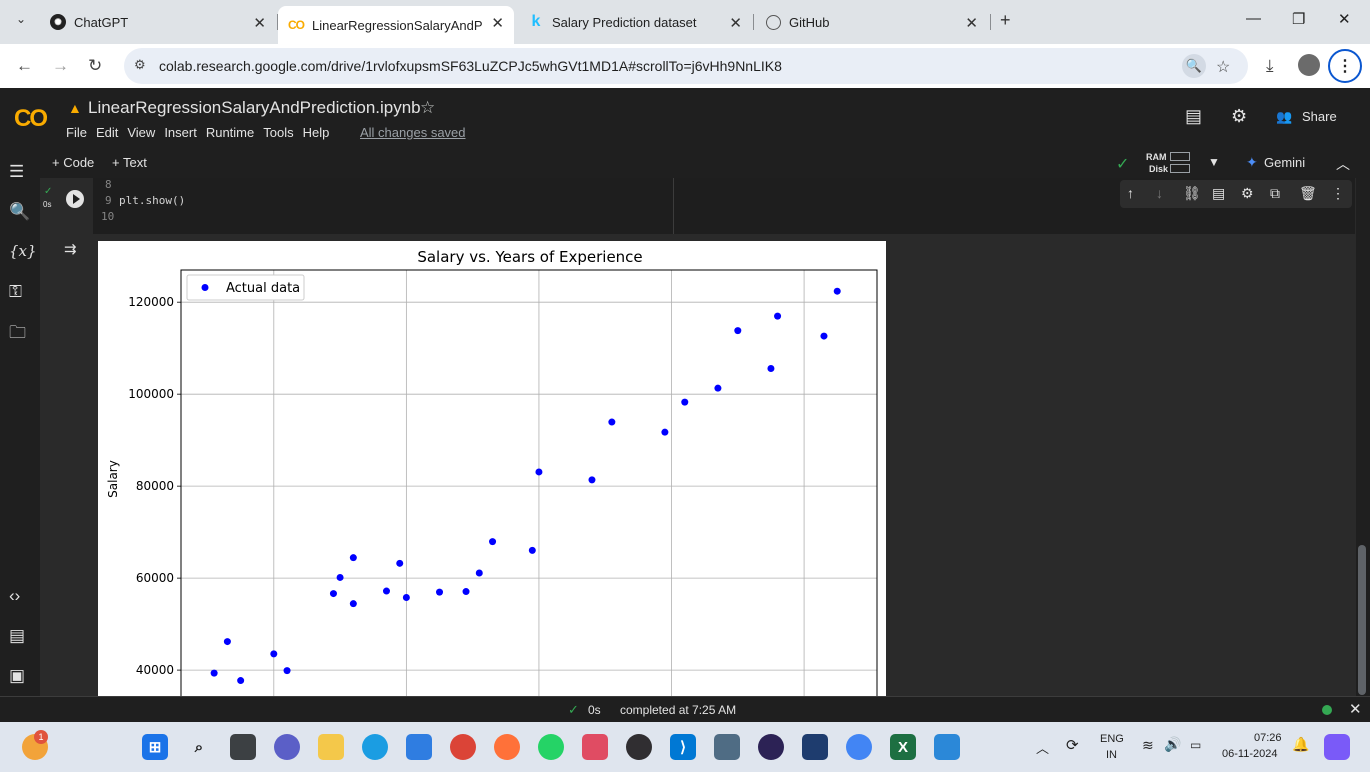 This screenshot has height=772, width=1370. Describe the element at coordinates (1345, 66) in the screenshot. I see `browser-menu-icon: ⋮` at that location.